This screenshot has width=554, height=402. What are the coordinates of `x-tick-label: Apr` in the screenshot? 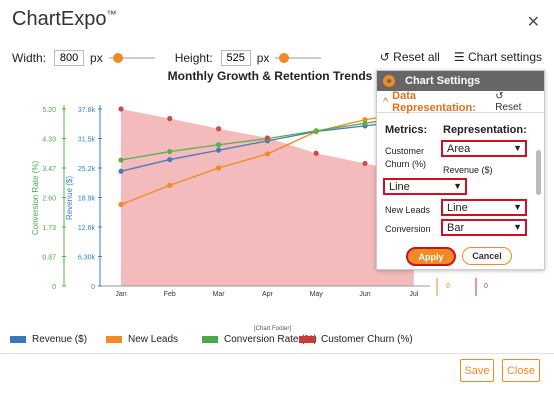 It's located at (268, 294).